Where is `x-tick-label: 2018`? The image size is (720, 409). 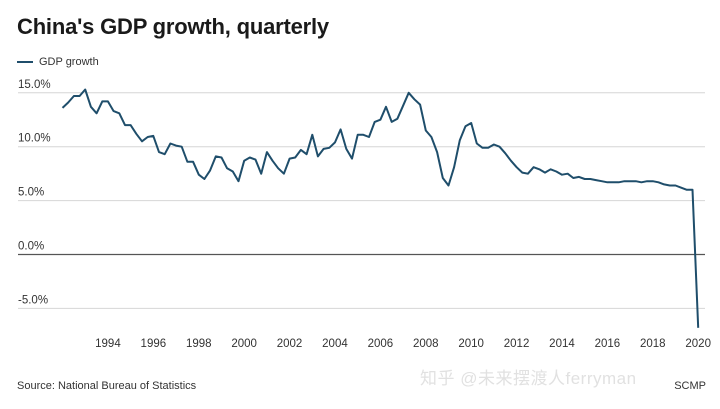
x-tick-label: 2018 is located at coordinates (653, 344).